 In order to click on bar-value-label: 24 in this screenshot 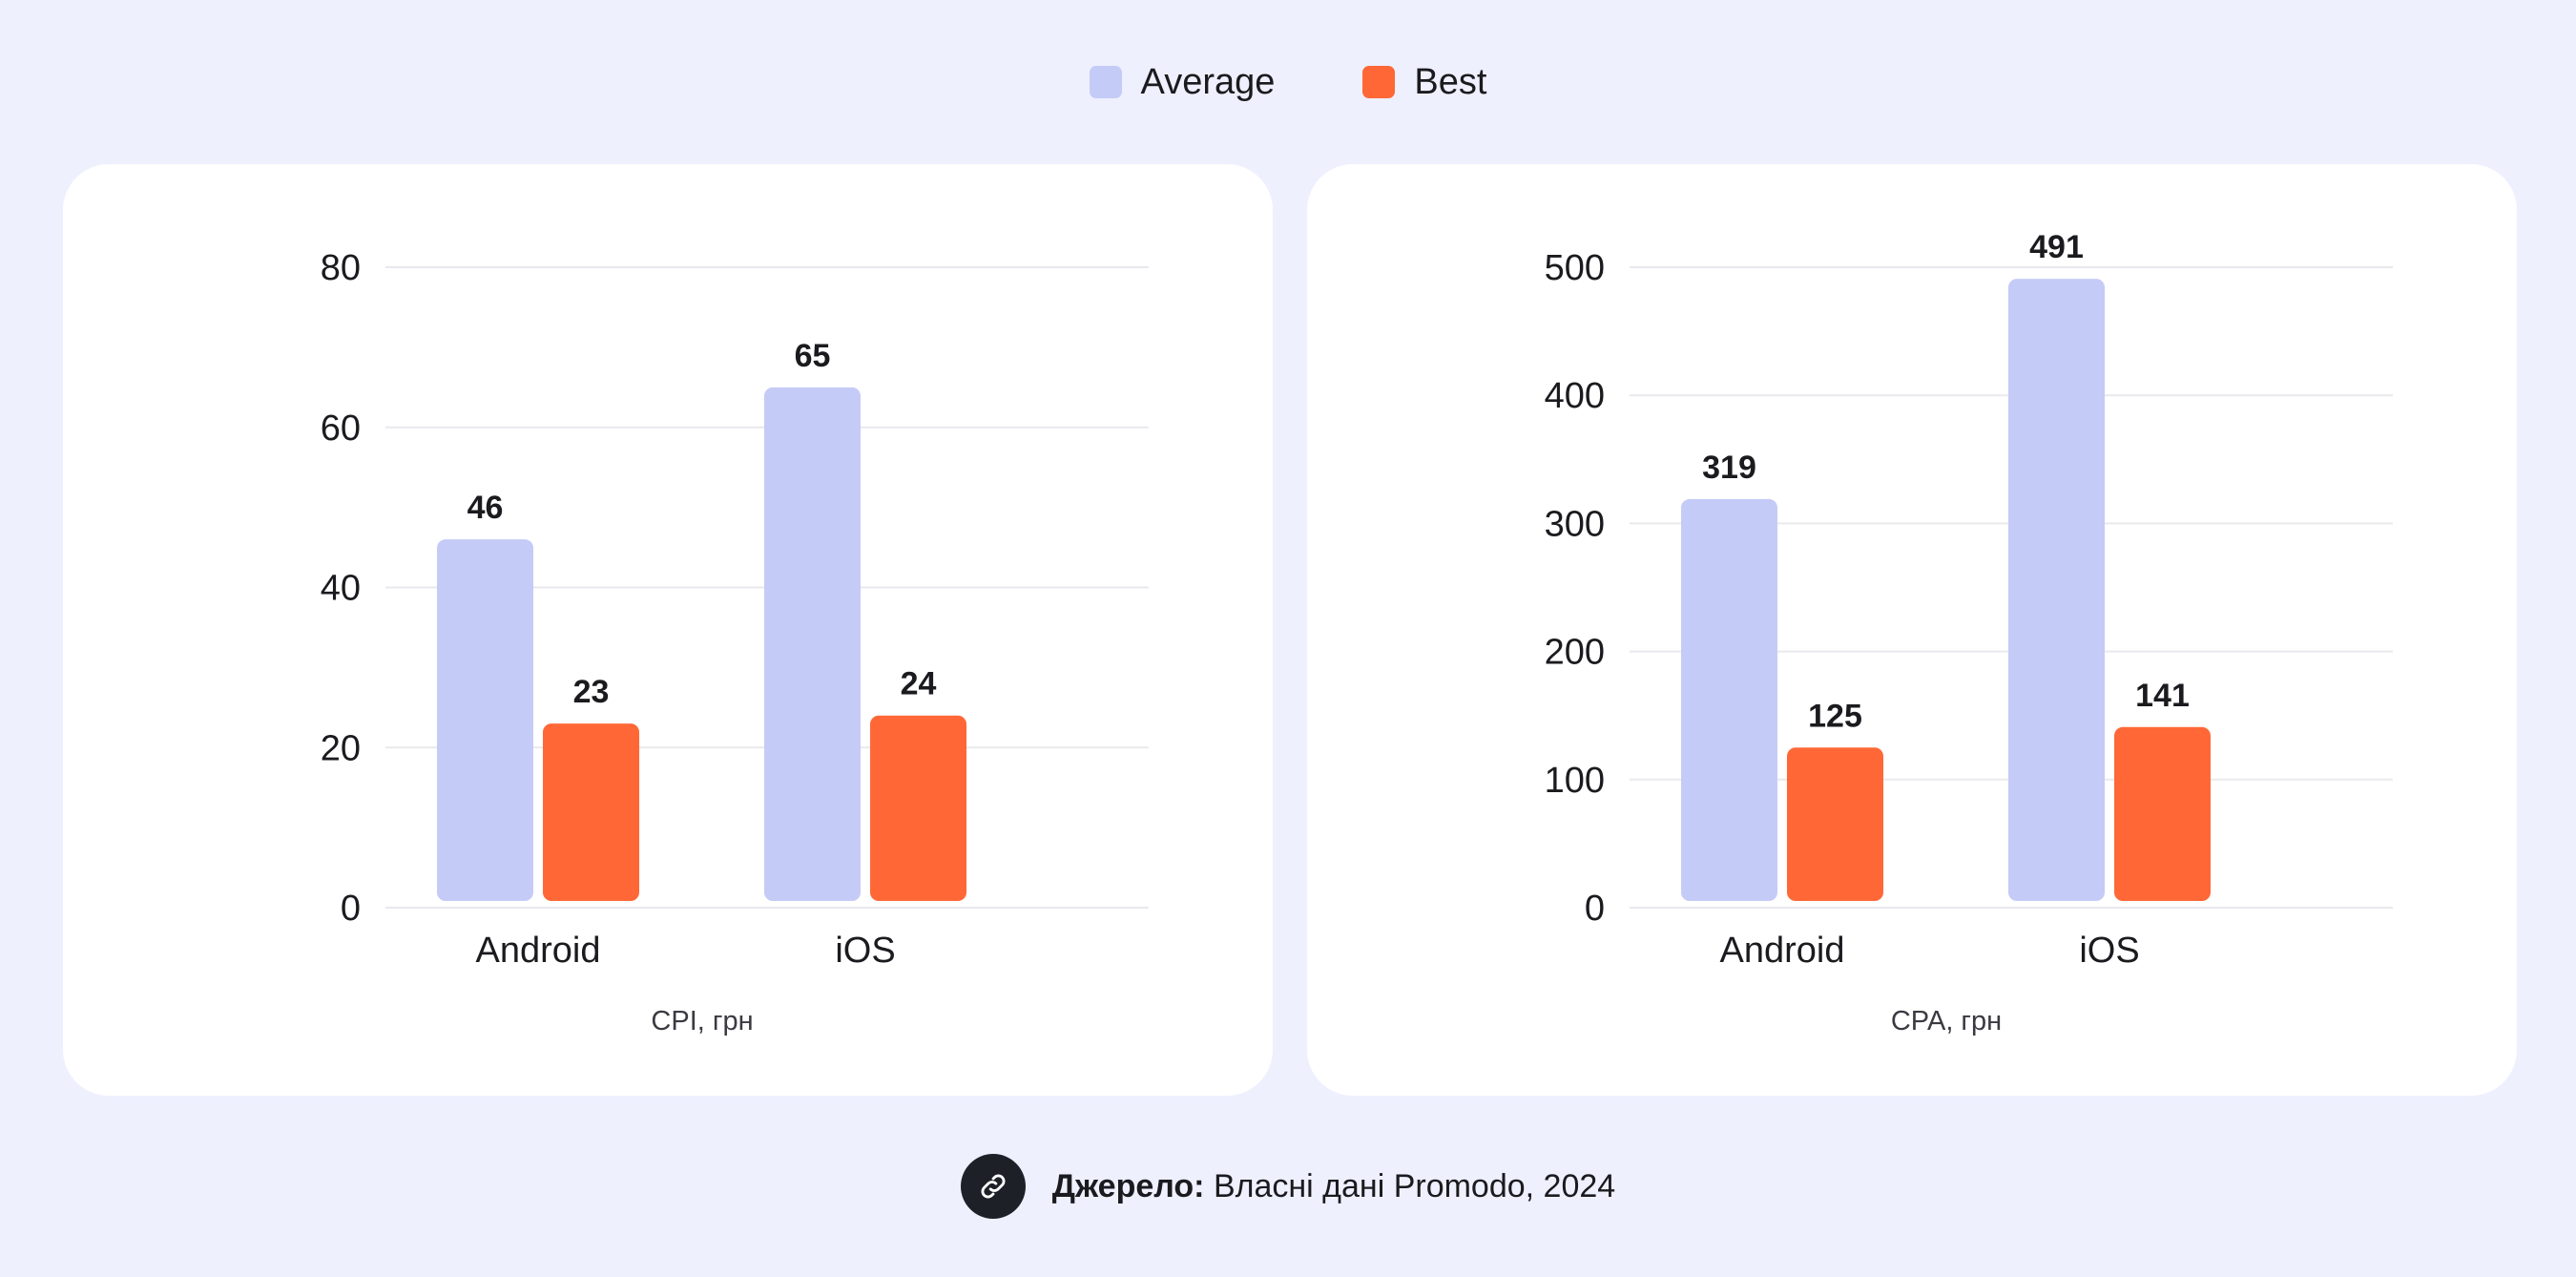, I will do `click(919, 684)`.